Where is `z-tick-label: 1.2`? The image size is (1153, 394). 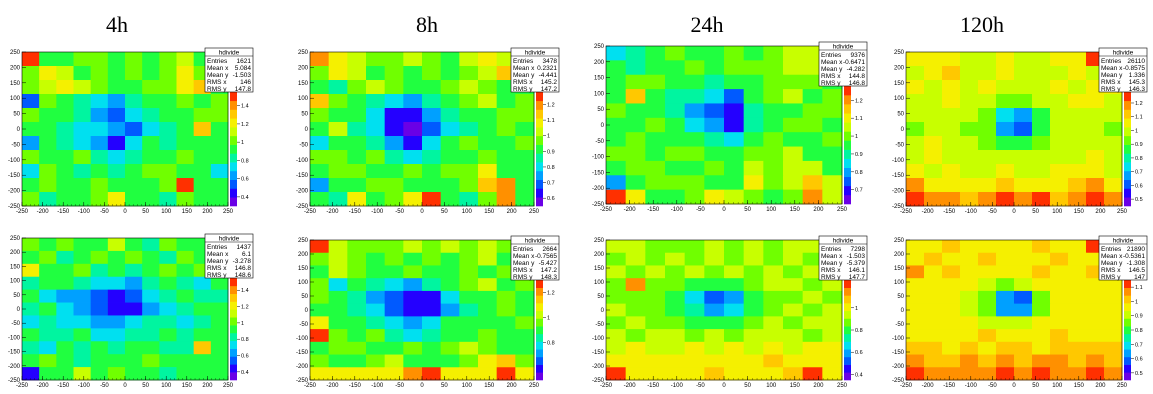
z-tick-label: 1.2 is located at coordinates (245, 125).